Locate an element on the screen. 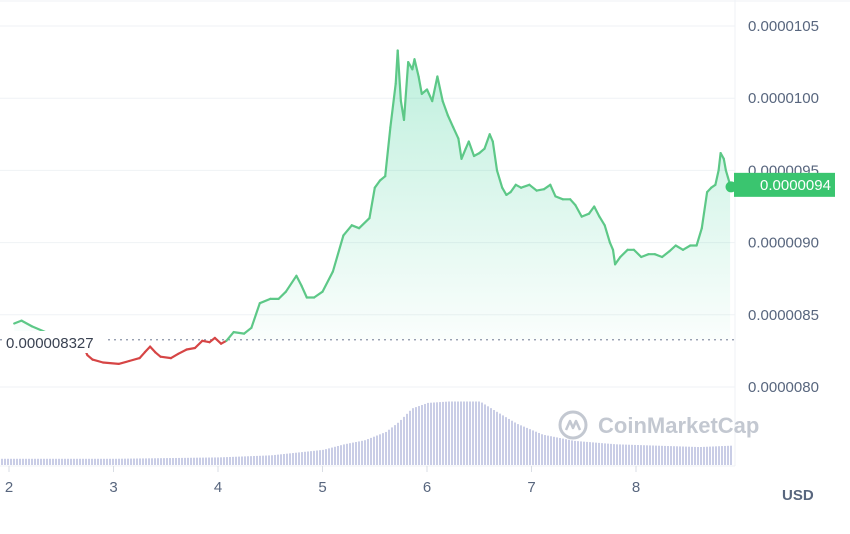 The width and height of the screenshot is (850, 534). watermark-text: CoinMarketCap is located at coordinates (678, 425).